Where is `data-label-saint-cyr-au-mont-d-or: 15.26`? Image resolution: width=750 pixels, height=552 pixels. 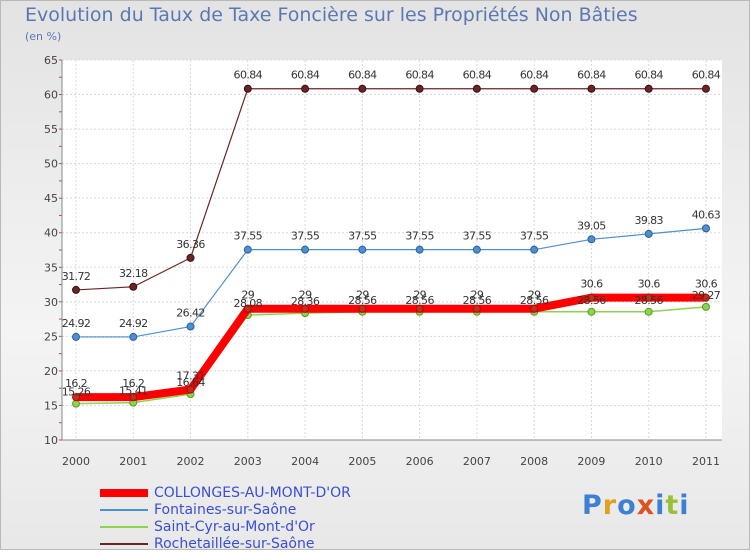
data-label-saint-cyr-au-mont-d-or: 15.26 is located at coordinates (76, 392).